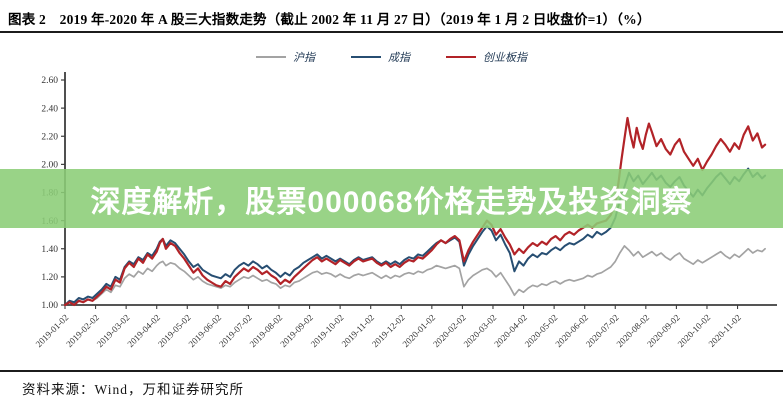 The width and height of the screenshot is (783, 400). What do you see at coordinates (505, 58) in the screenshot?
I see `legend-label: 创业板指` at bounding box center [505, 58].